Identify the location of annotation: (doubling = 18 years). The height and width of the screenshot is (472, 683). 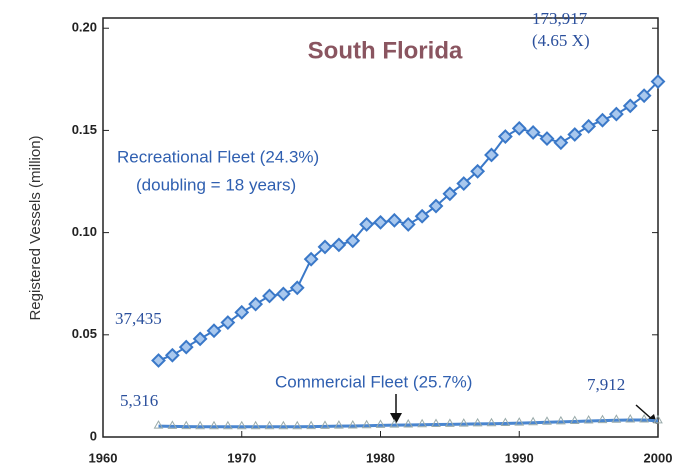
(216, 184).